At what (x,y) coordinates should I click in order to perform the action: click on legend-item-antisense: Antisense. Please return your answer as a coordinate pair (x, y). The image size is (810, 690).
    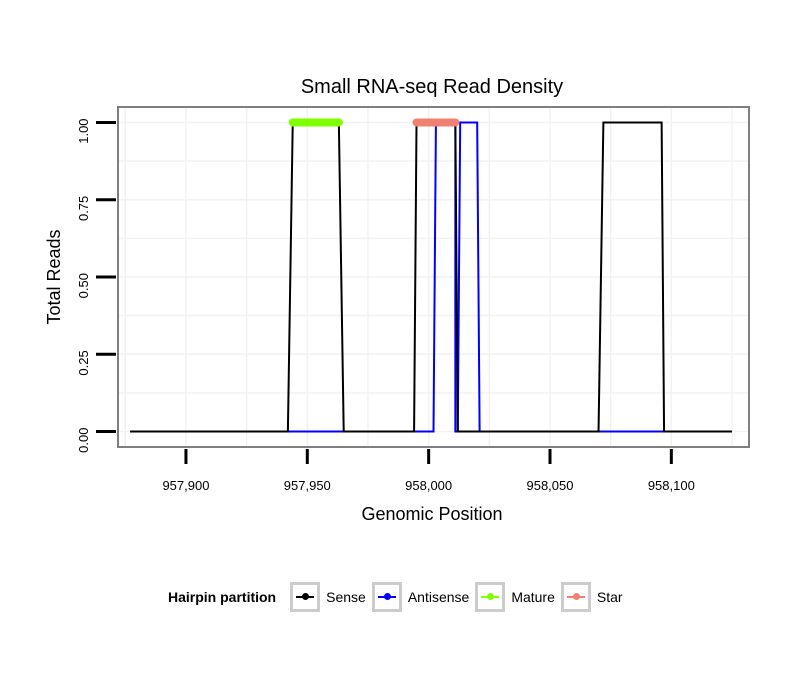
    Looking at the image, I should click on (420, 597).